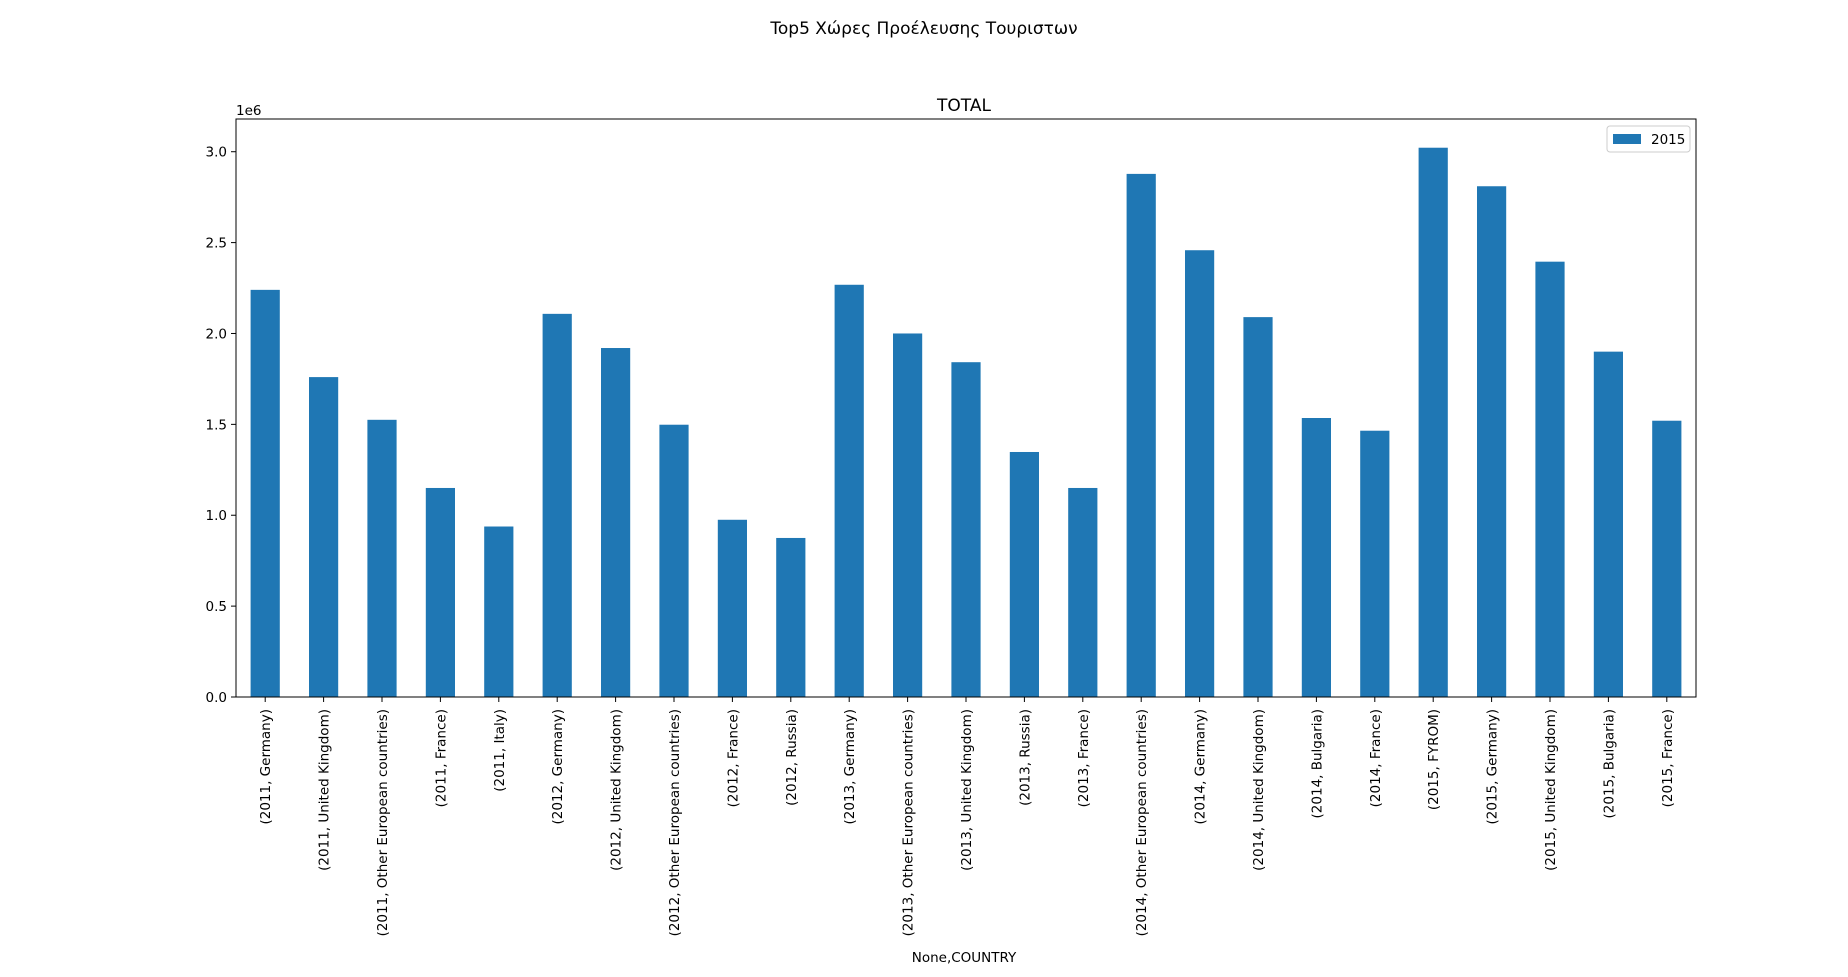 This screenshot has height=977, width=1848. Describe the element at coordinates (923, 29) in the screenshot. I see `figure-suptitle: Top5 Χώρες Προέλευσης Τουριστων` at that location.